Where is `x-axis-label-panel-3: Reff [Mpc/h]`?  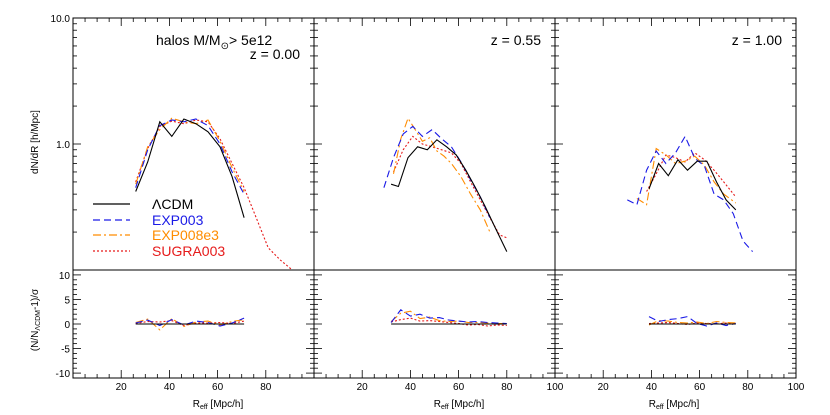 x-axis-label-panel-3: Reff [Mpc/h] is located at coordinates (674, 405).